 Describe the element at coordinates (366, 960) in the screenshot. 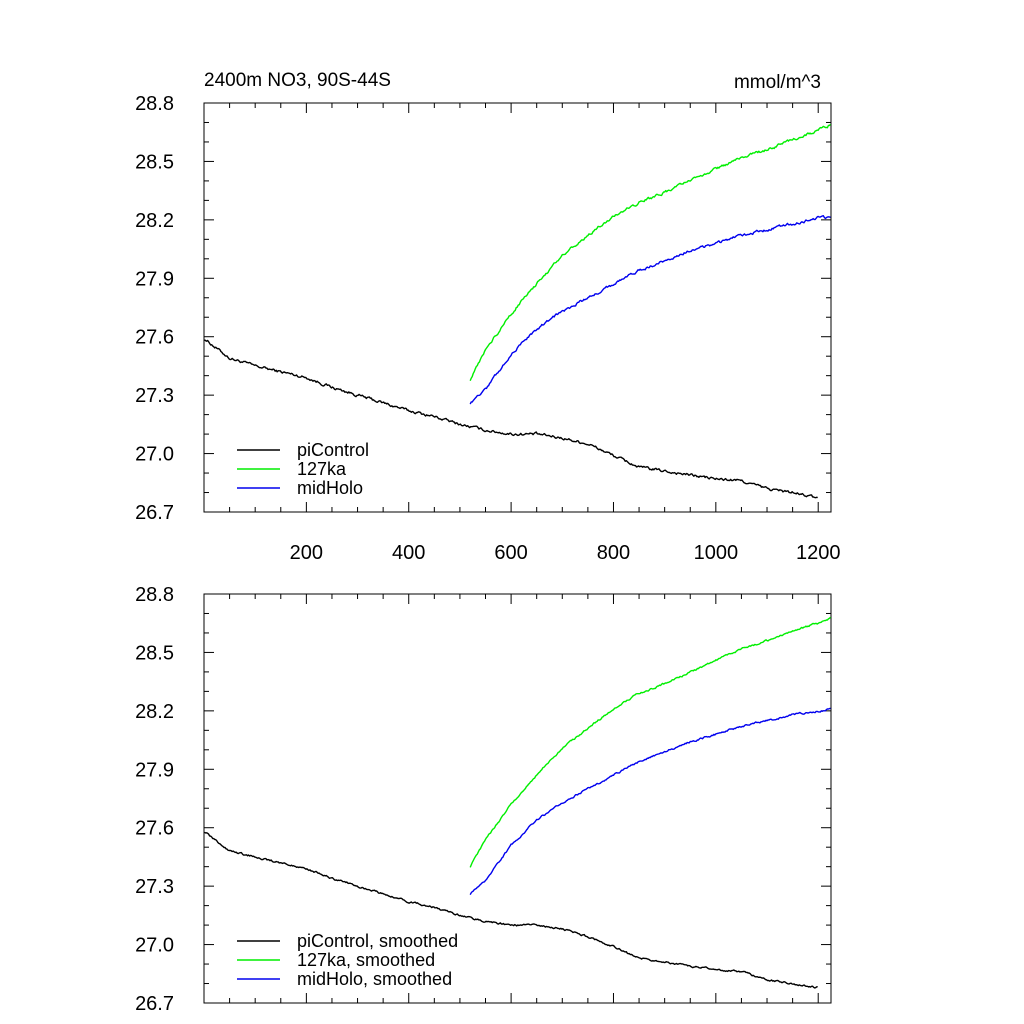

I see `legend-label: 127ka, smoothed` at that location.